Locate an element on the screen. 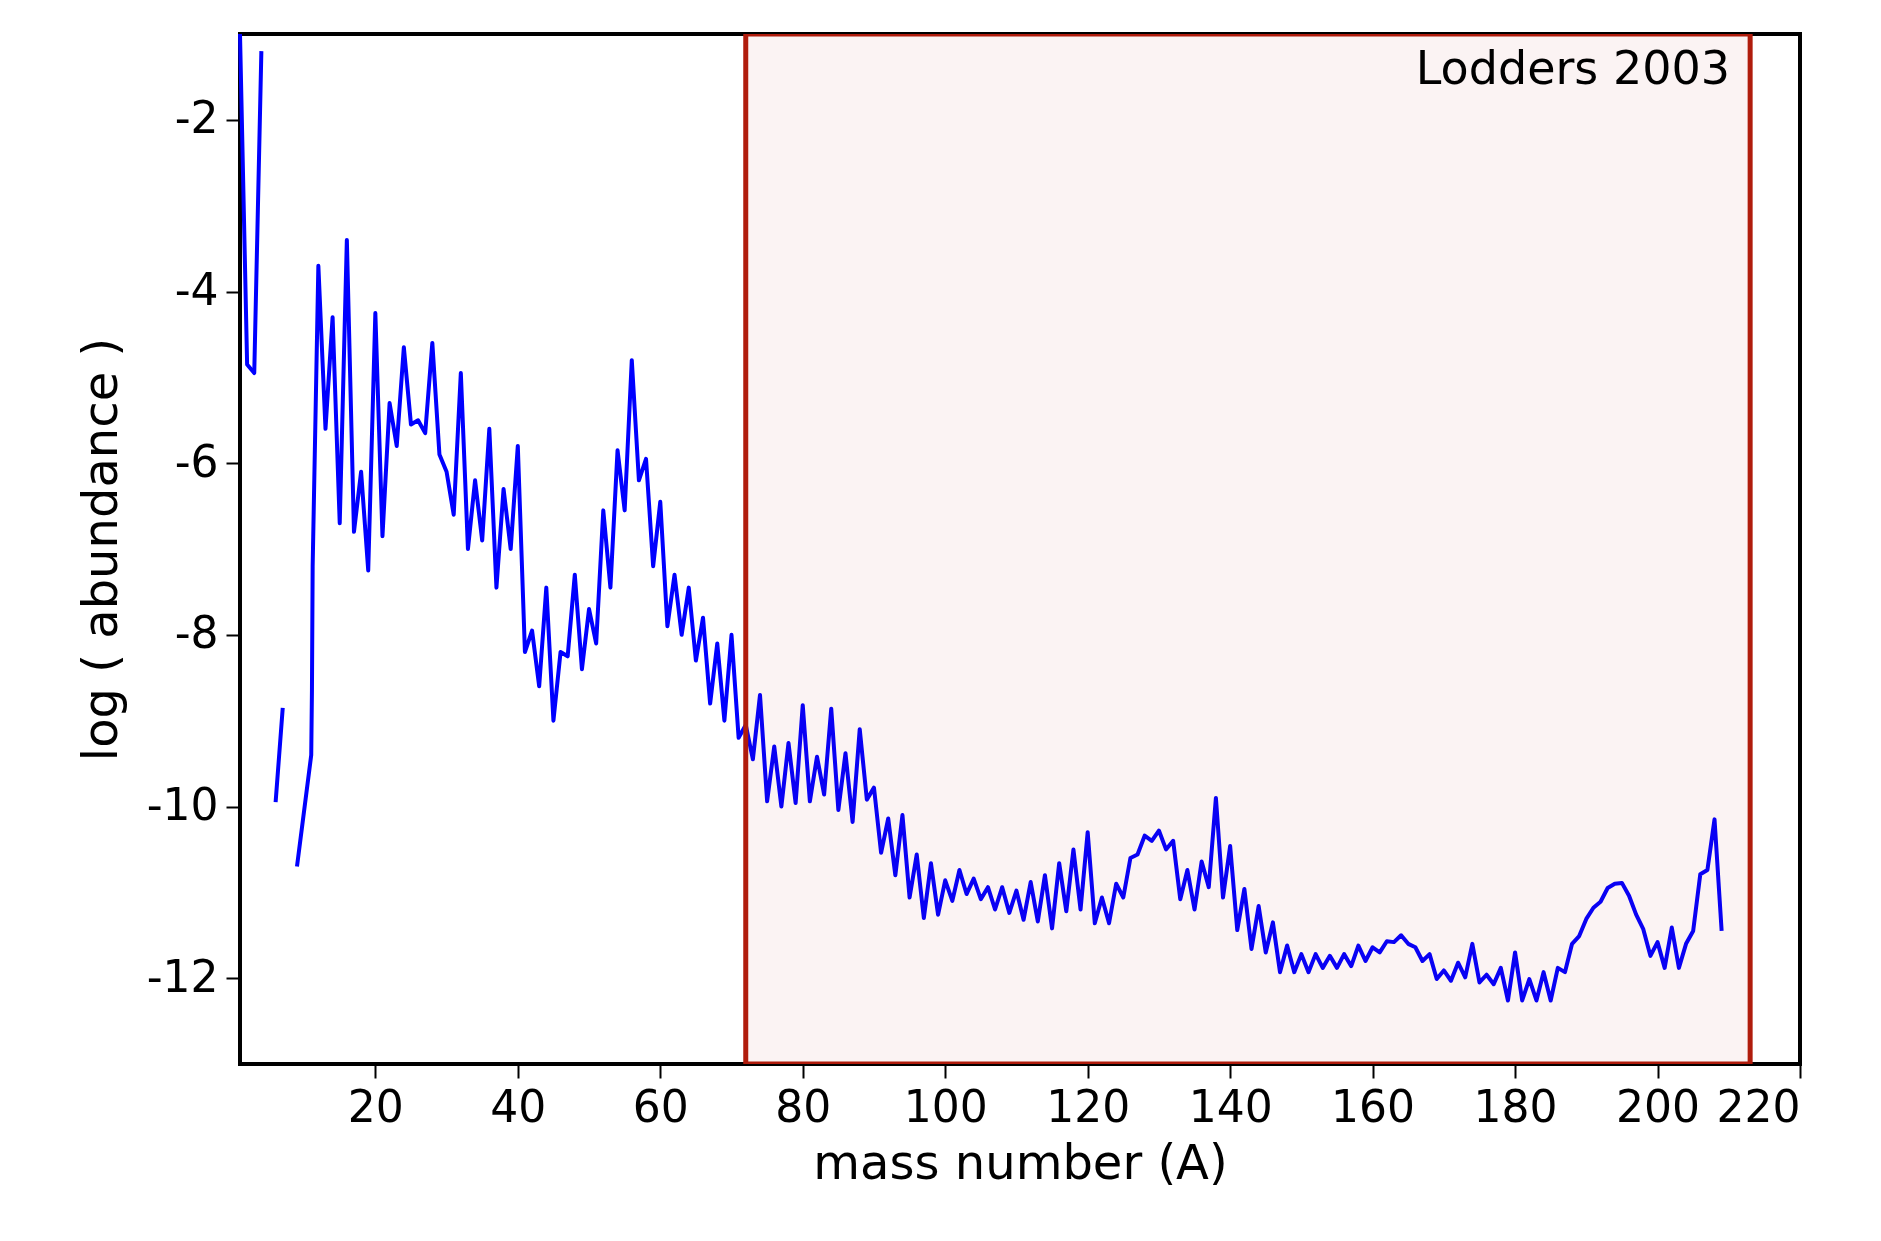 Image resolution: width=1881 pixels, height=1241 pixels. y-tick-label: -6 is located at coordinates (196, 461).